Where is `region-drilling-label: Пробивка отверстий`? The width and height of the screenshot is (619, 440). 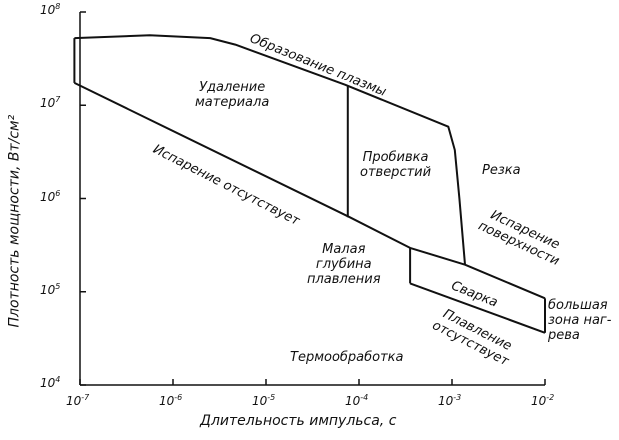 region-drilling-label: Пробивка отверстий is located at coordinates (395, 165).